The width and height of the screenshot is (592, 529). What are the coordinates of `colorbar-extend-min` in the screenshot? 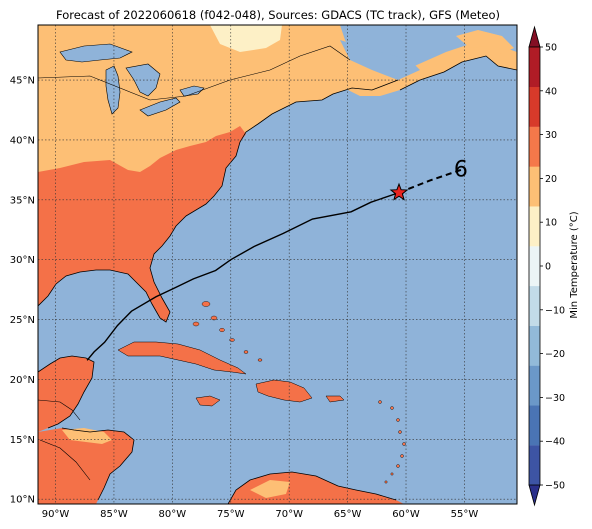 It's located at (534, 495).